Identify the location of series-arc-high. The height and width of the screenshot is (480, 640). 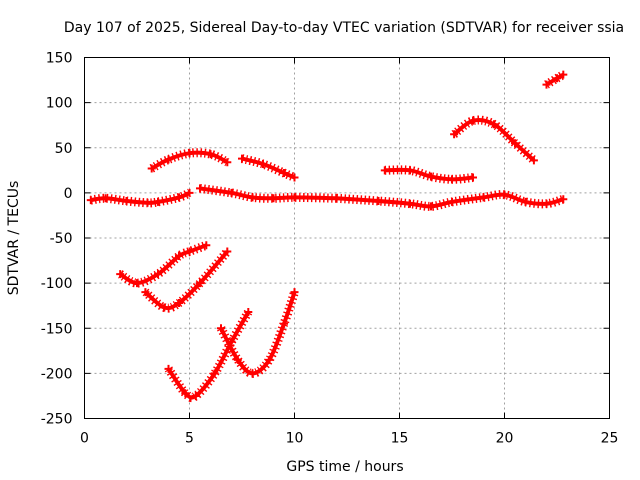
(555, 79).